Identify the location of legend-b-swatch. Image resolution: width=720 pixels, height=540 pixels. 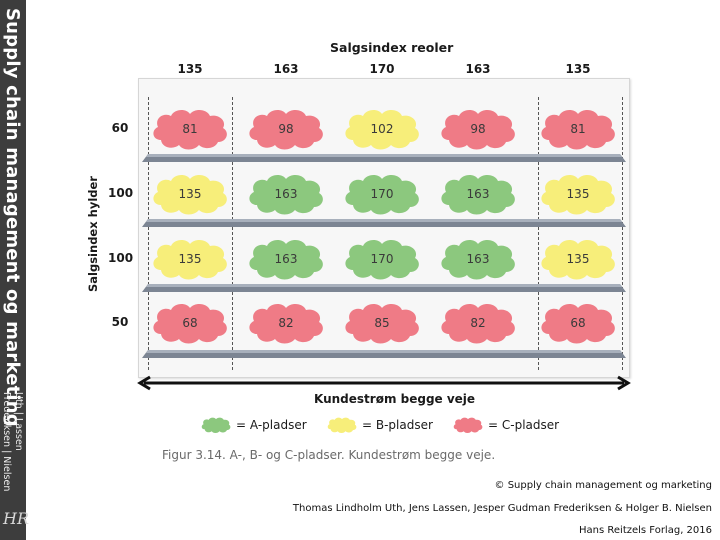
(342, 425).